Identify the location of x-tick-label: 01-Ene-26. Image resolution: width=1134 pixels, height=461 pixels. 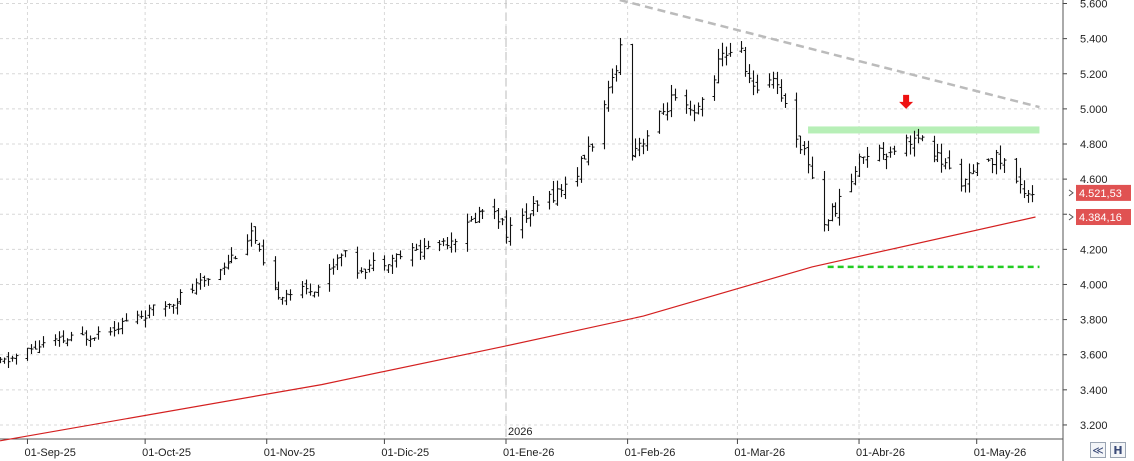
(528, 453).